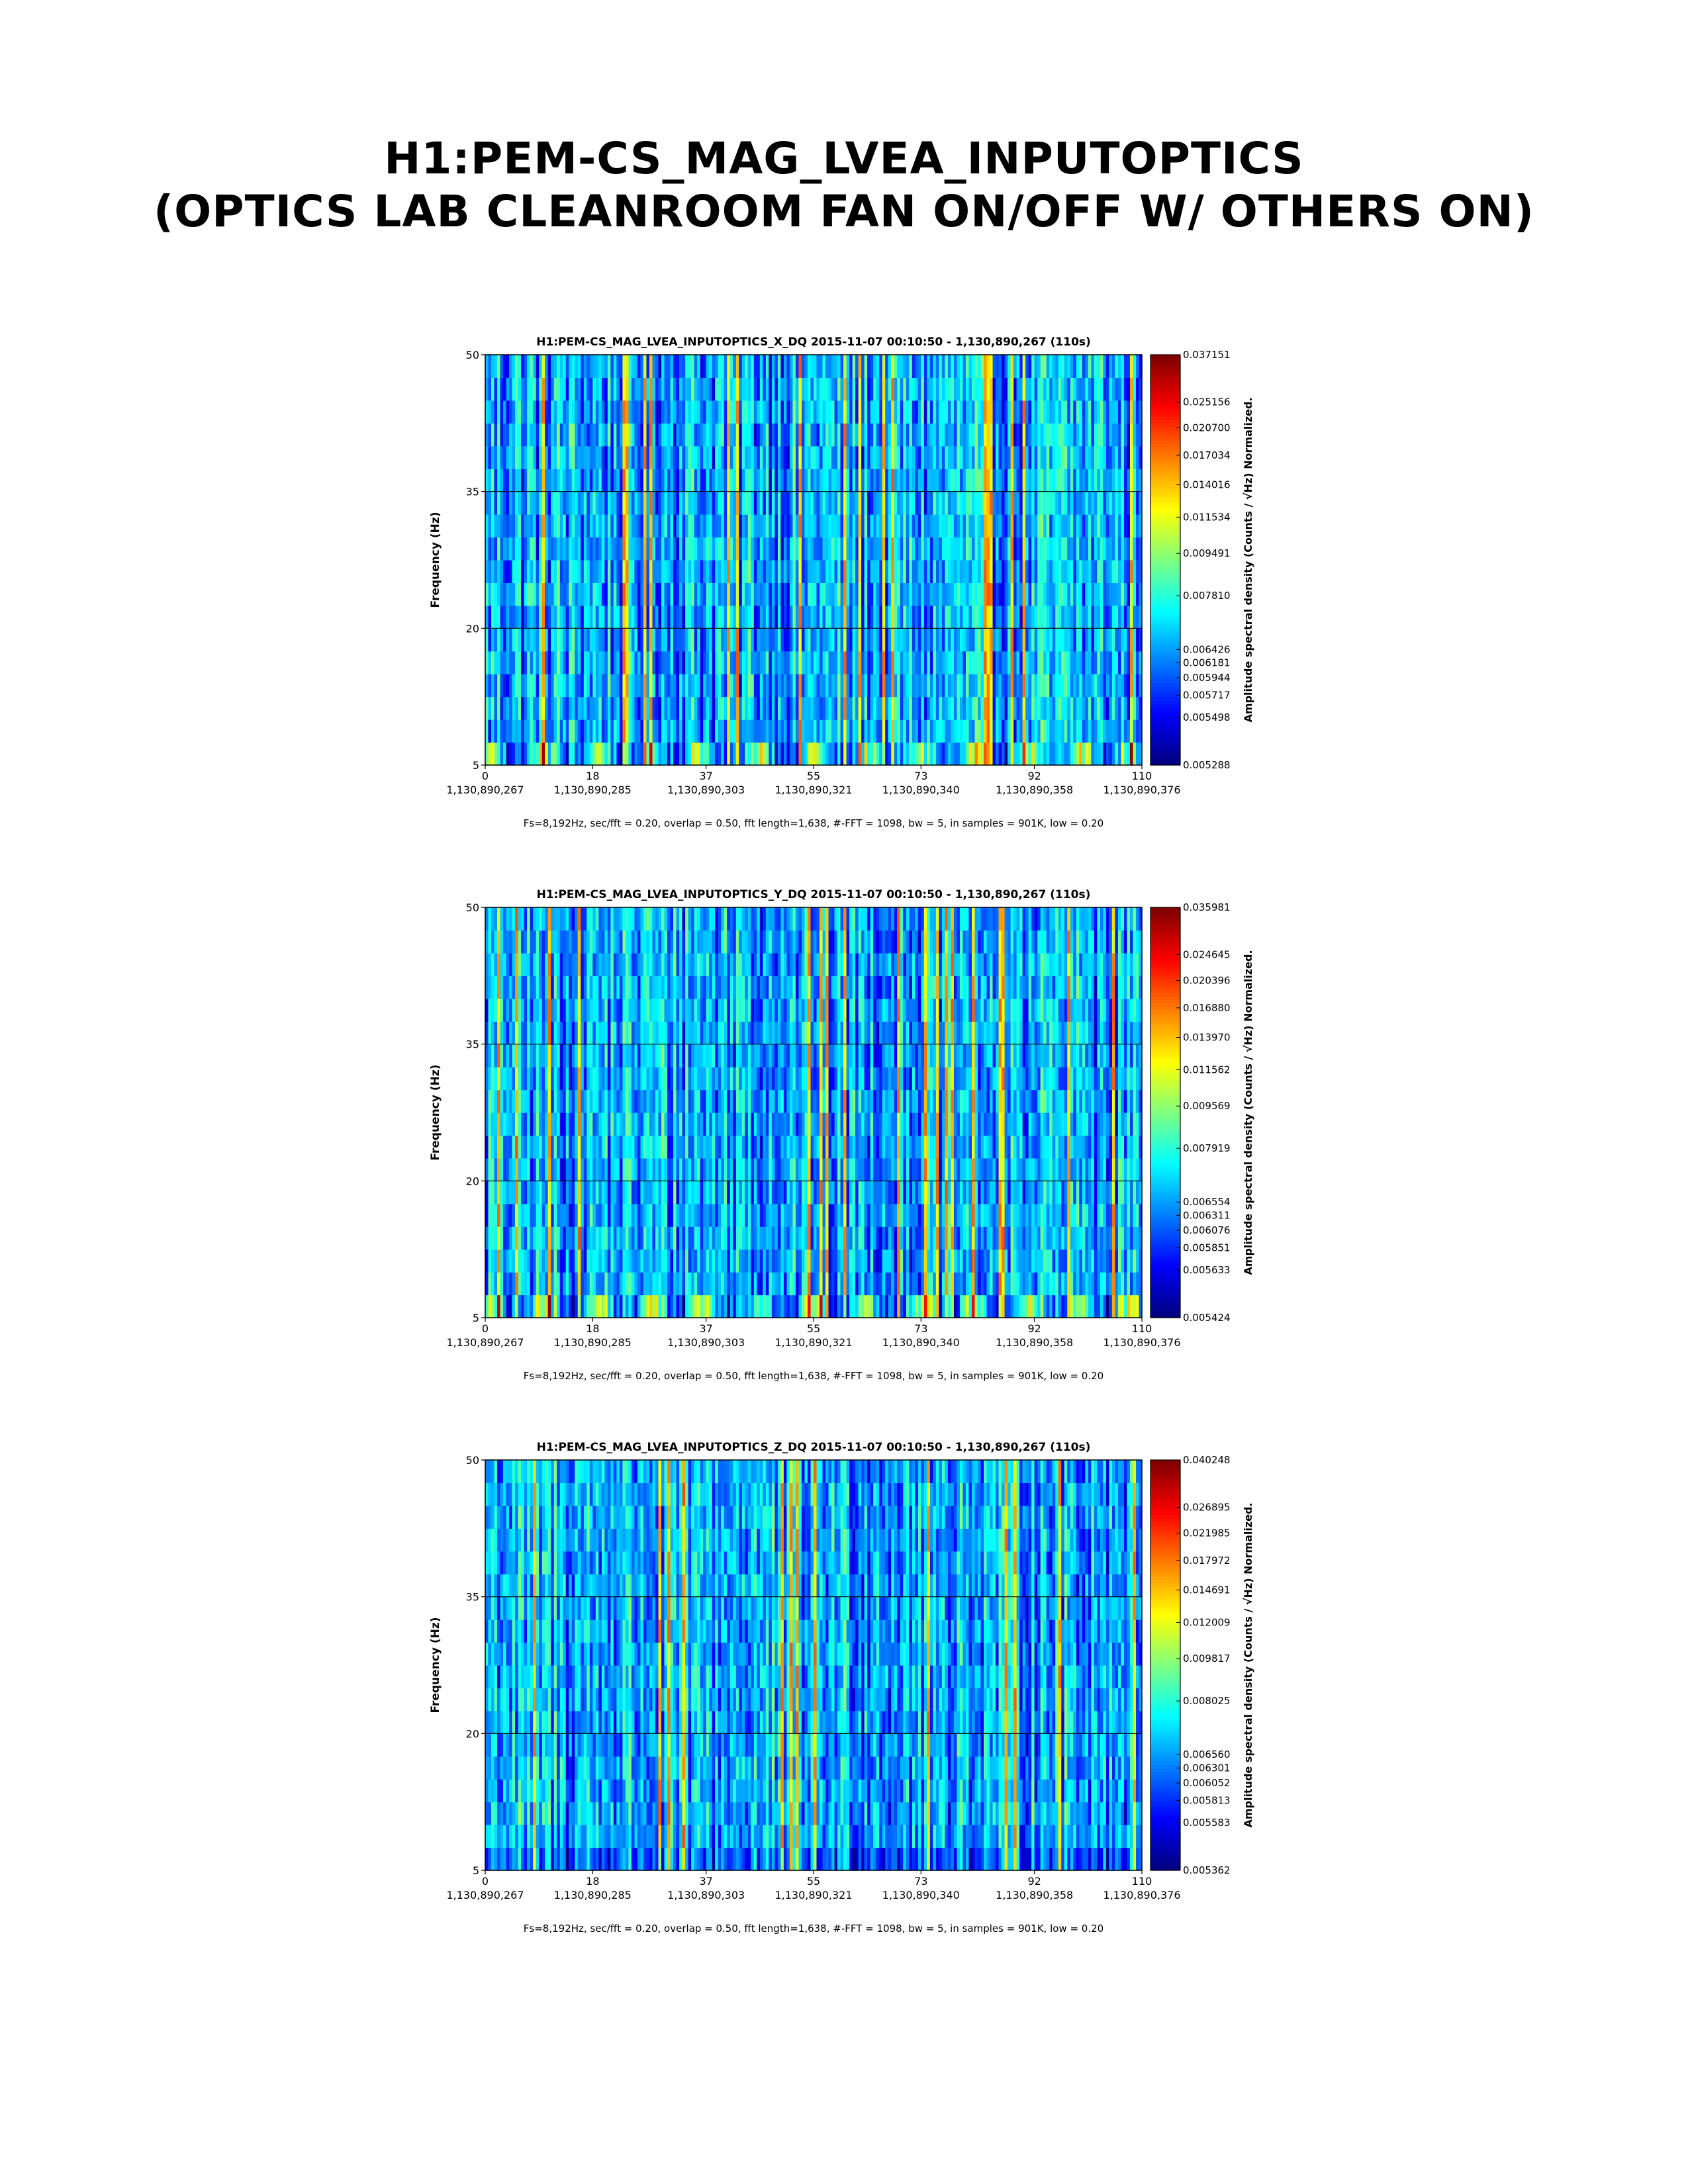 The height and width of the screenshot is (2184, 1688). Describe the element at coordinates (1207, 717) in the screenshot. I see `colorbar-tick-label: 0.005498` at that location.